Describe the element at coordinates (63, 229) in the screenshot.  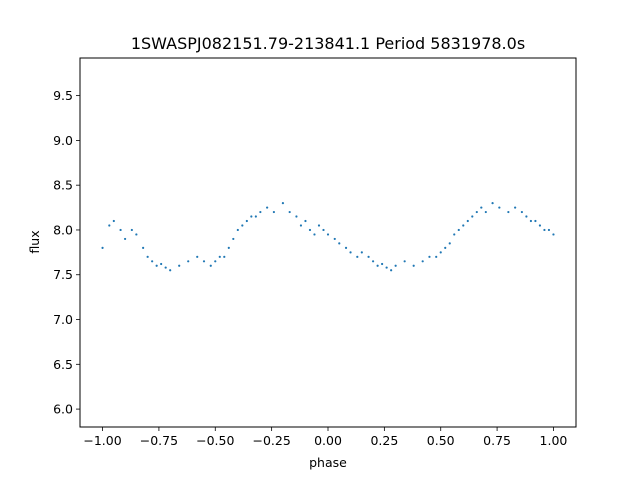
I see `y-tick-label: 8.0` at that location.